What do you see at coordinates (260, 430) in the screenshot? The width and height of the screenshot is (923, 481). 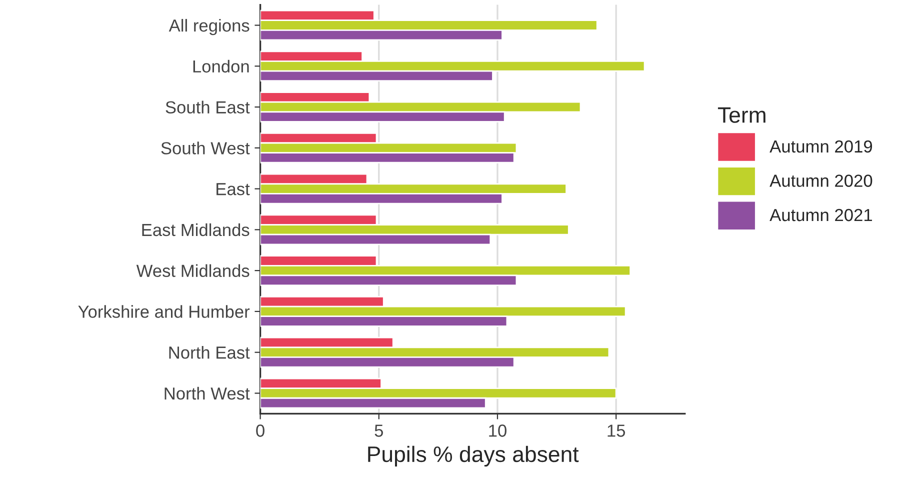 I see `x-tick-label: 0` at bounding box center [260, 430].